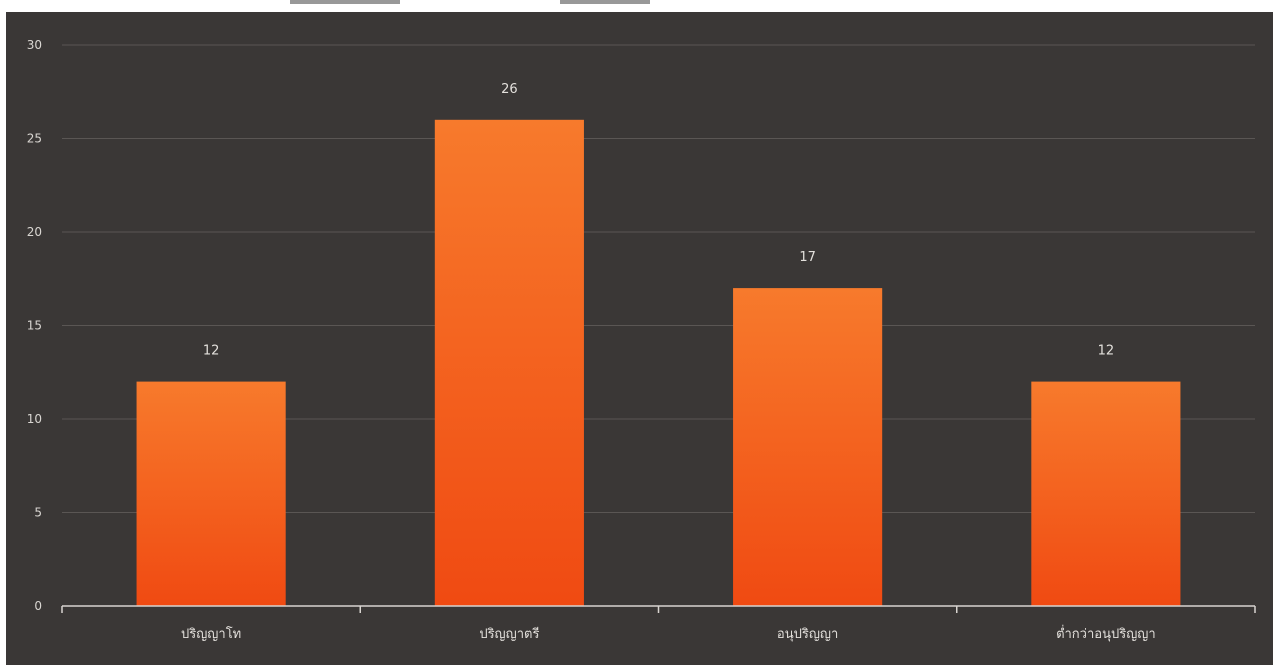  Describe the element at coordinates (509, 89) in the screenshot. I see `data-label-2: 26` at that location.